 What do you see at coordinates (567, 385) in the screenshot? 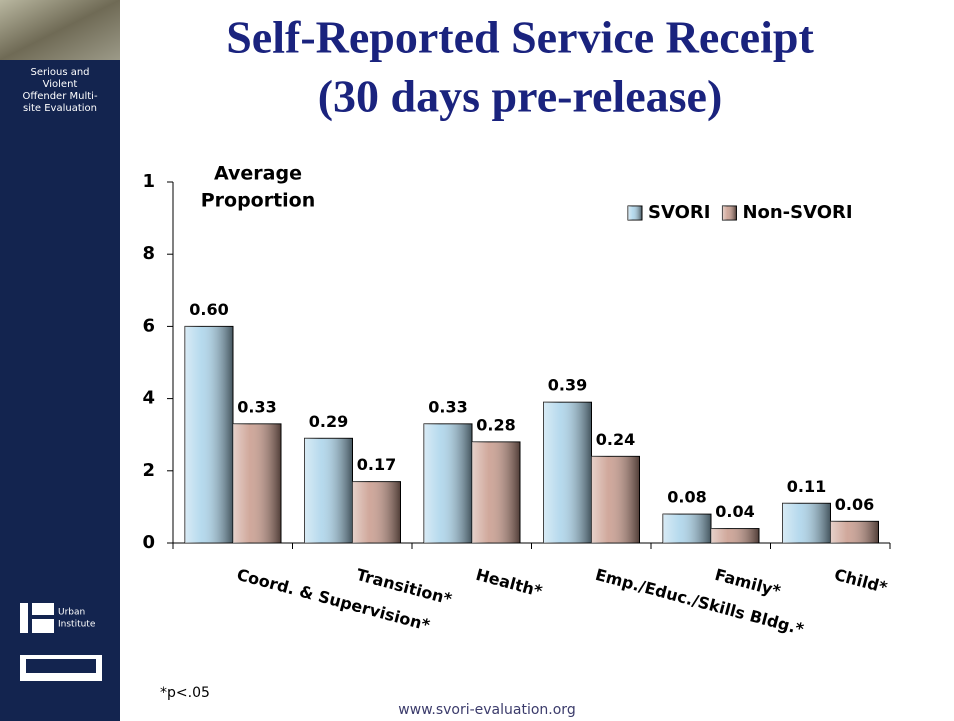
I see `value-label: 0.39` at bounding box center [567, 385].